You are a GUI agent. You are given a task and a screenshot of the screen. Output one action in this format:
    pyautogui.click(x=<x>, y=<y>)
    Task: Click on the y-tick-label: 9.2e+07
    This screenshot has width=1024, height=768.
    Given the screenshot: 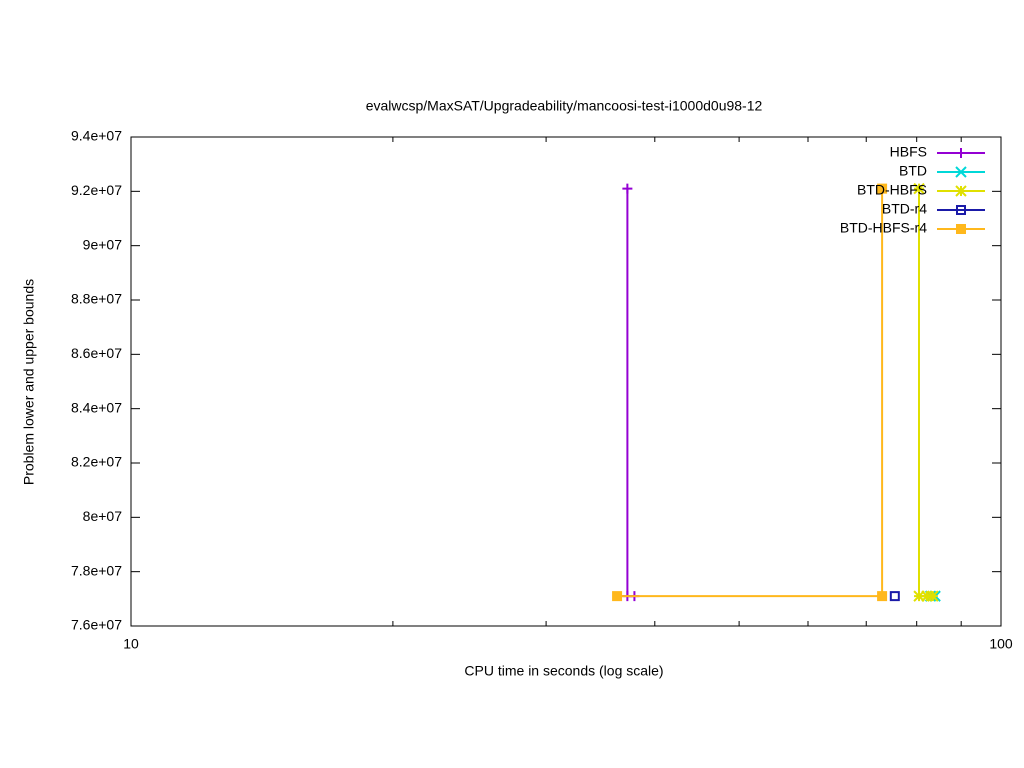 What is the action you would take?
    pyautogui.click(x=96, y=190)
    